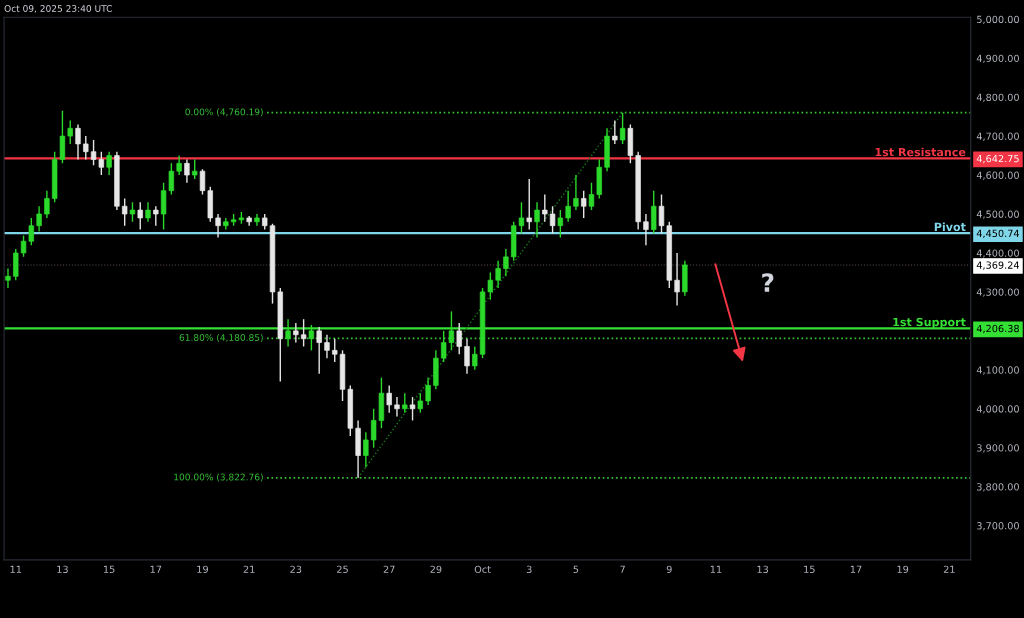 The image size is (1024, 618). What do you see at coordinates (997, 409) in the screenshot?
I see `y-tick-label: 4,000.00` at bounding box center [997, 409].